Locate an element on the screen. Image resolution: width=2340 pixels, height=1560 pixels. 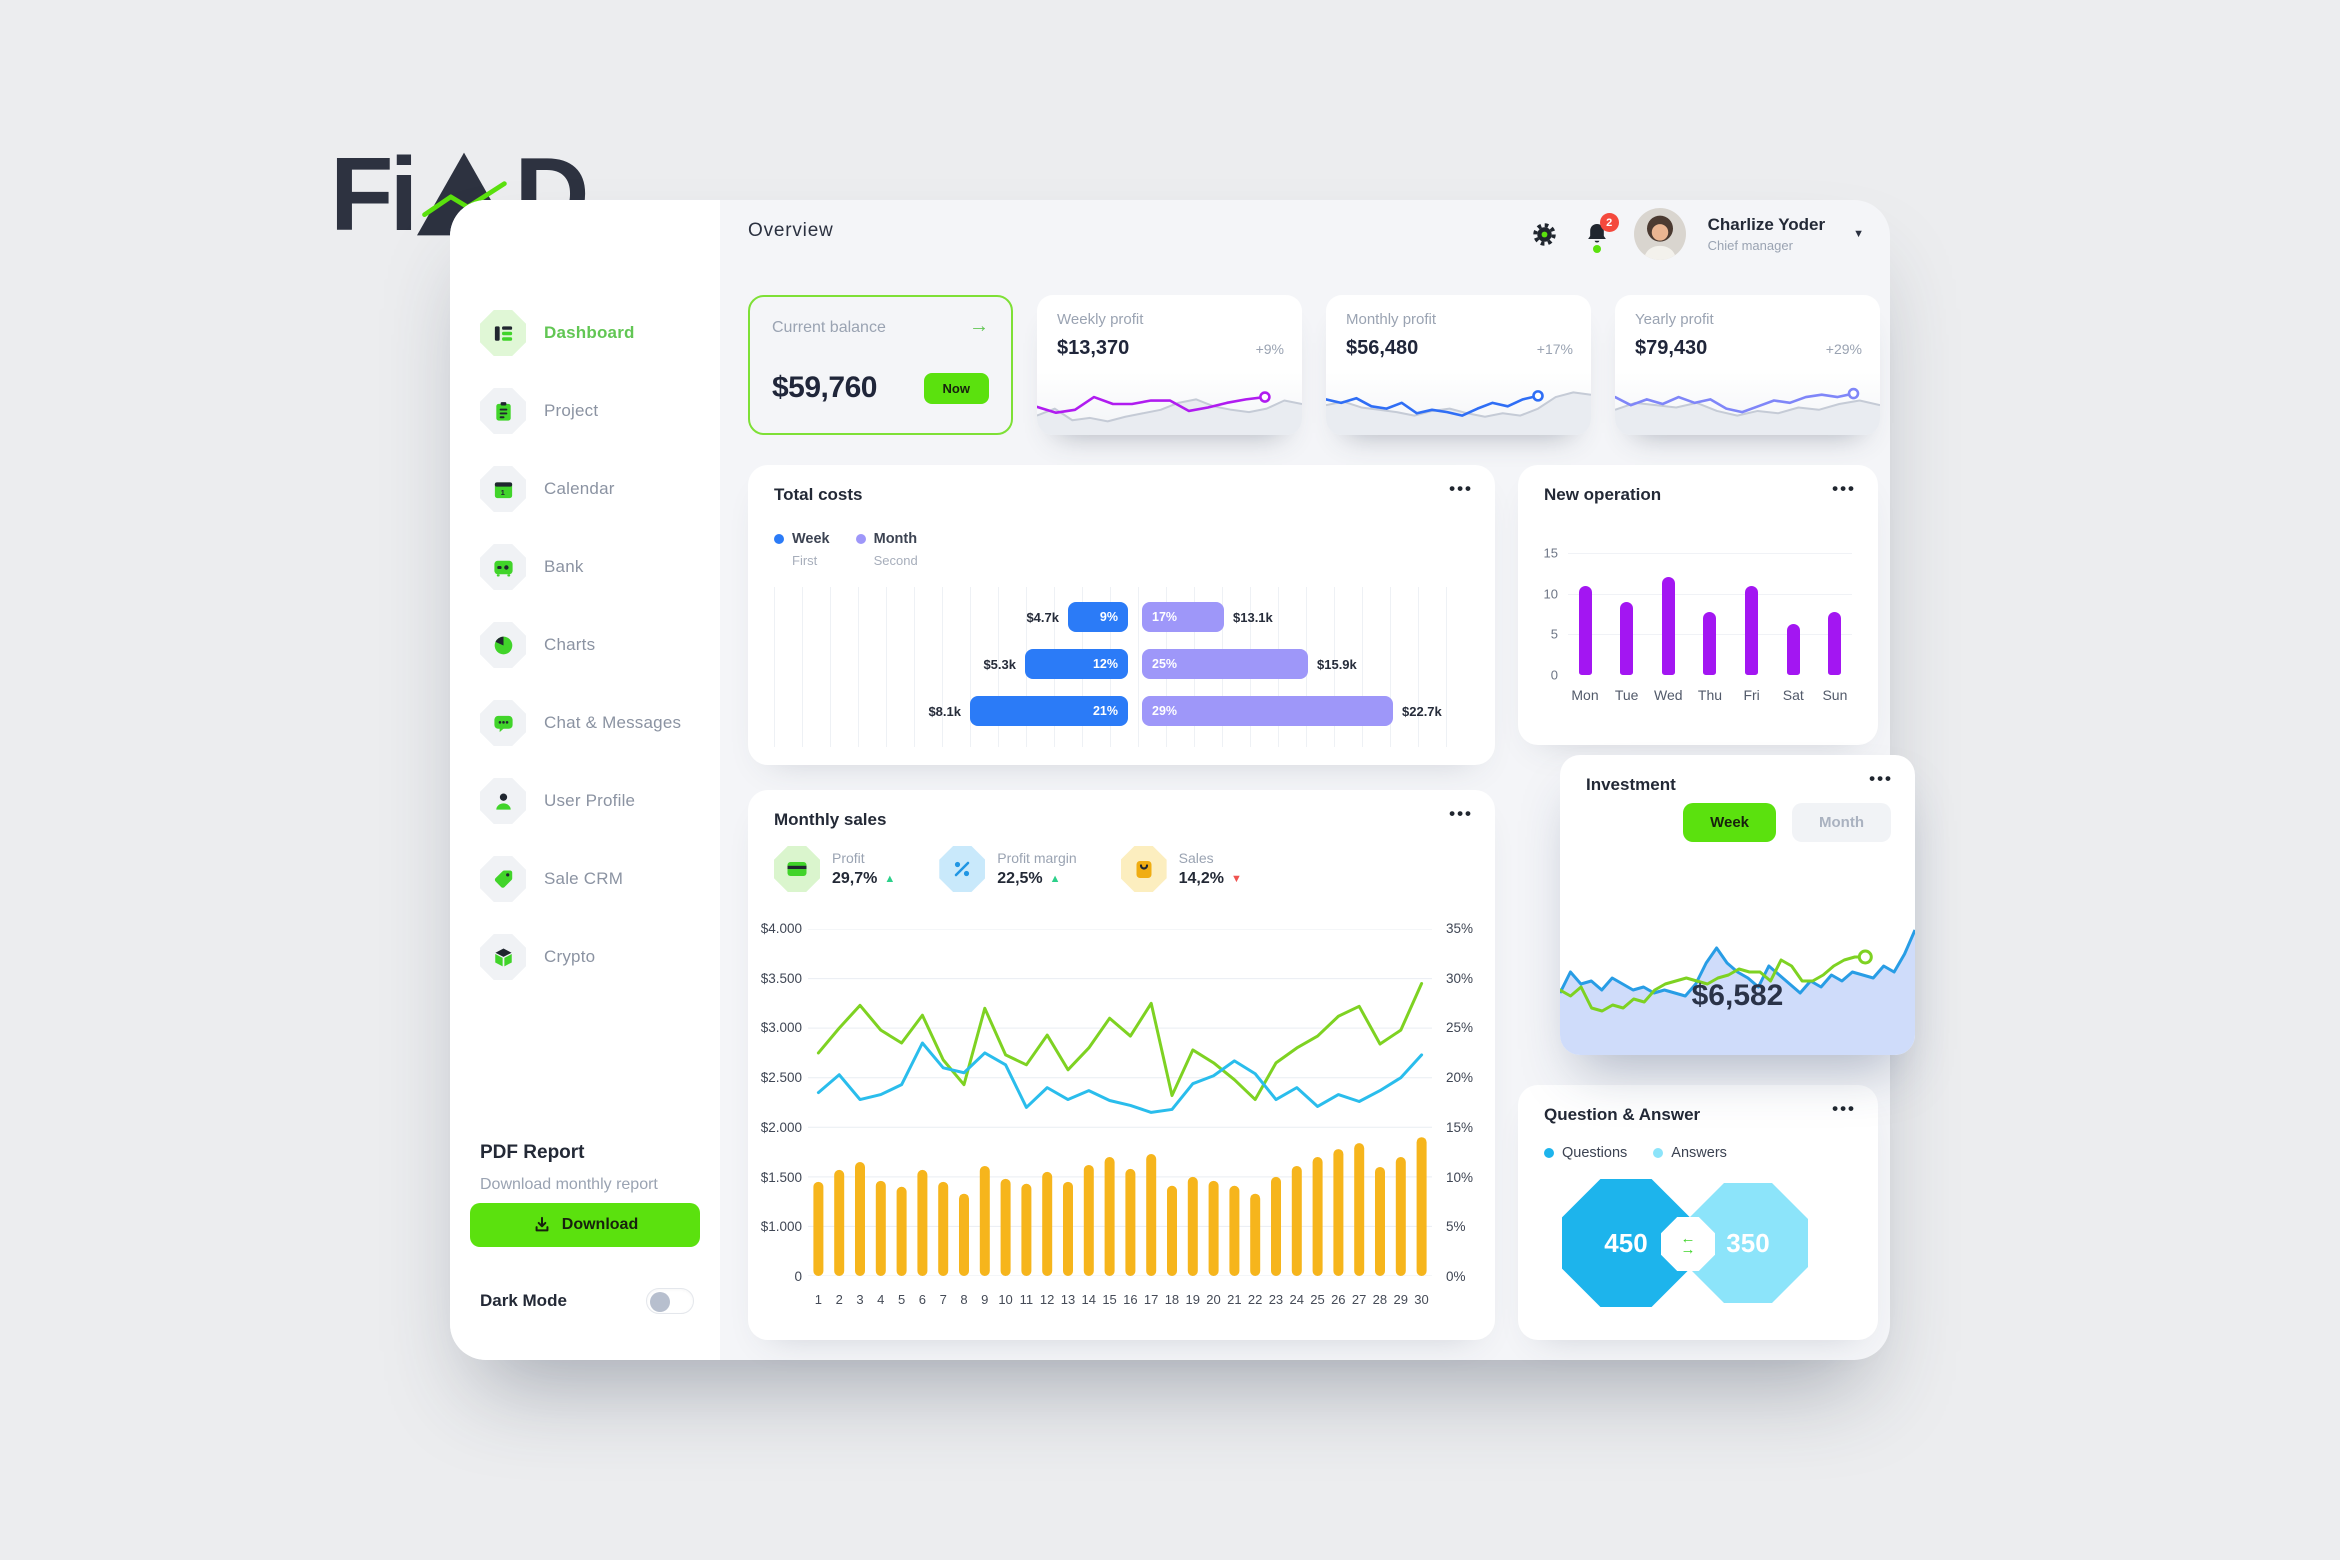
bank-icon is located at coordinates (503, 567).